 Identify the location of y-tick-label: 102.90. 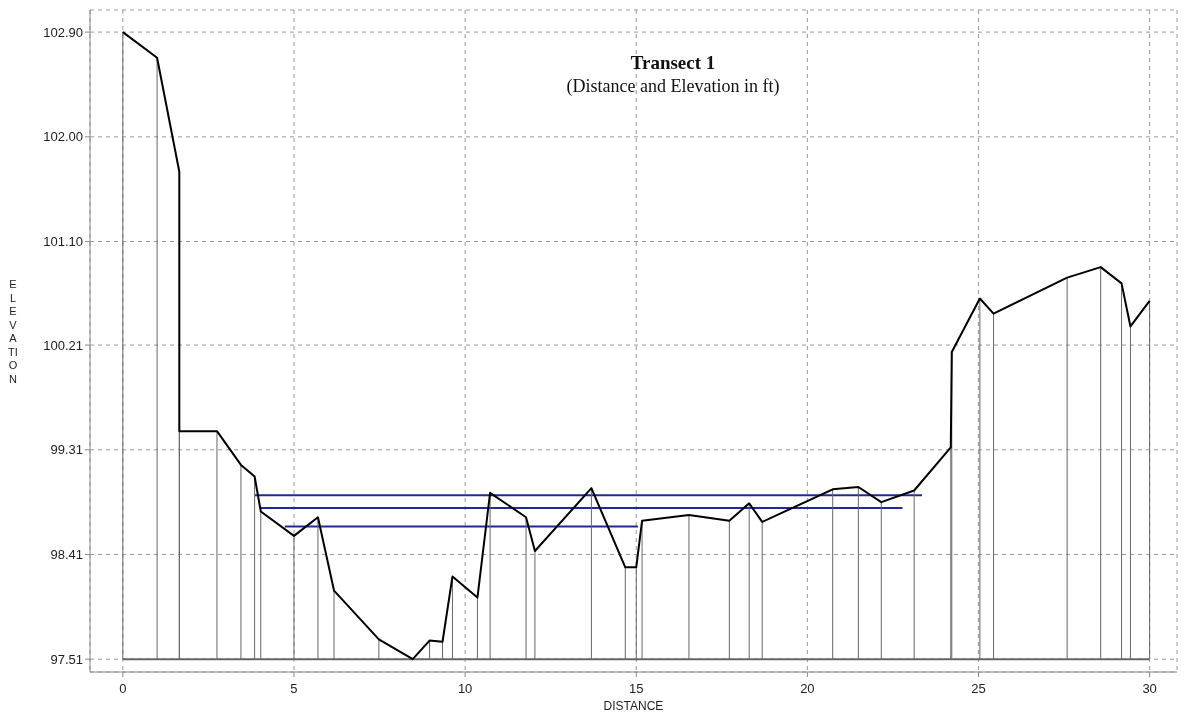
(63, 32).